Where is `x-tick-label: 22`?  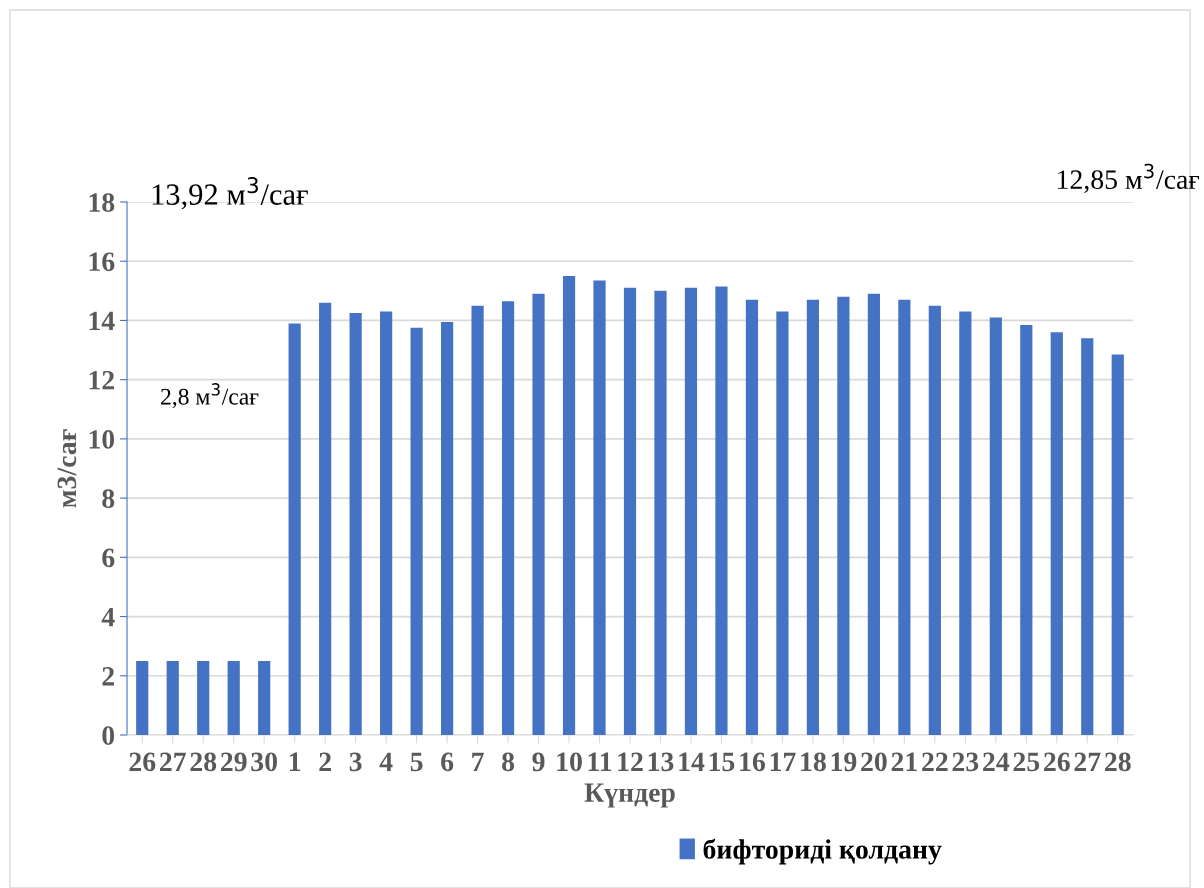
x-tick-label: 22 is located at coordinates (935, 761).